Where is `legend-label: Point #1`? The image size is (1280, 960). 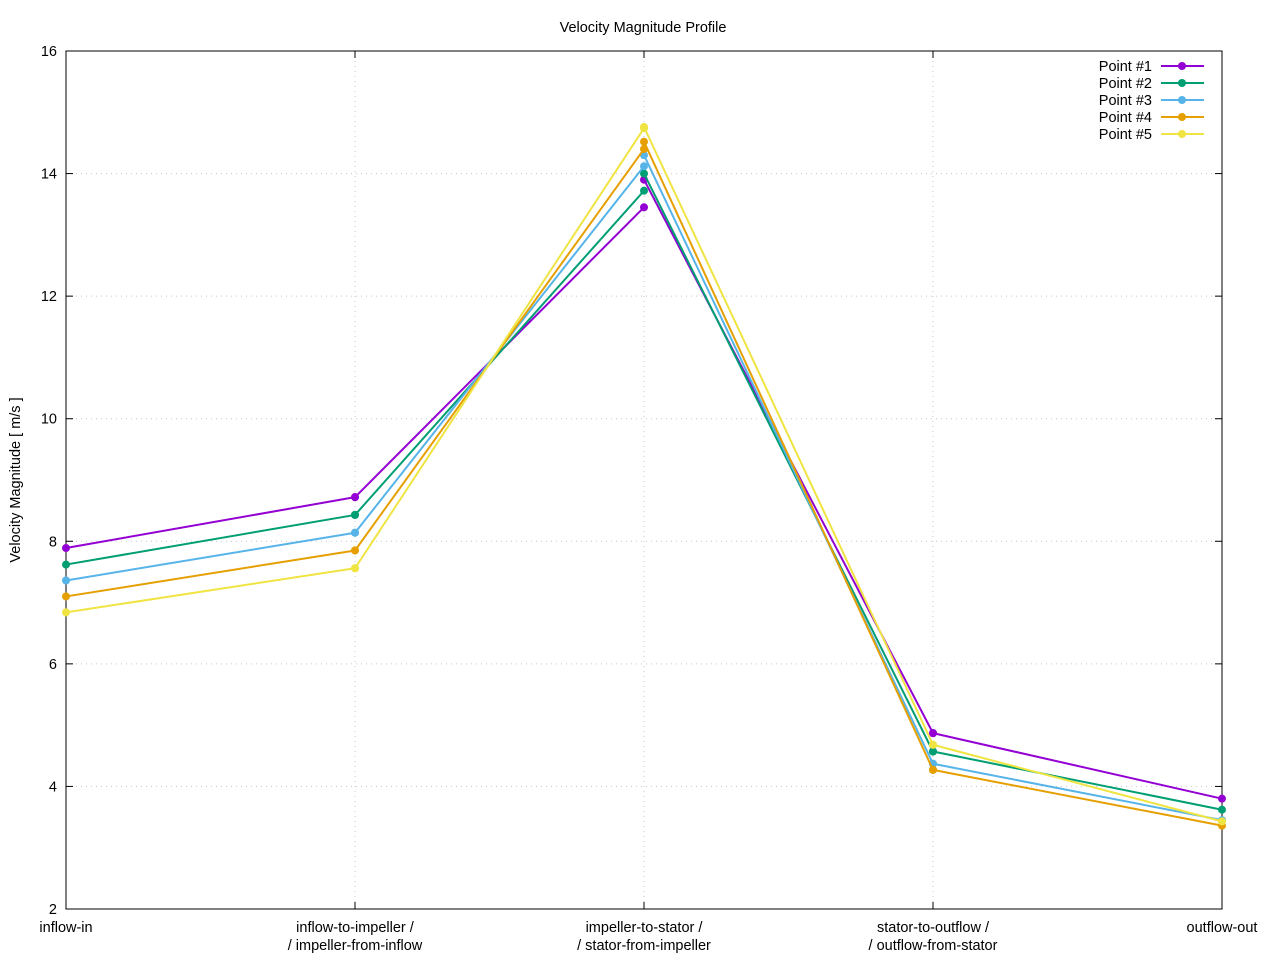 legend-label: Point #1 is located at coordinates (1125, 67).